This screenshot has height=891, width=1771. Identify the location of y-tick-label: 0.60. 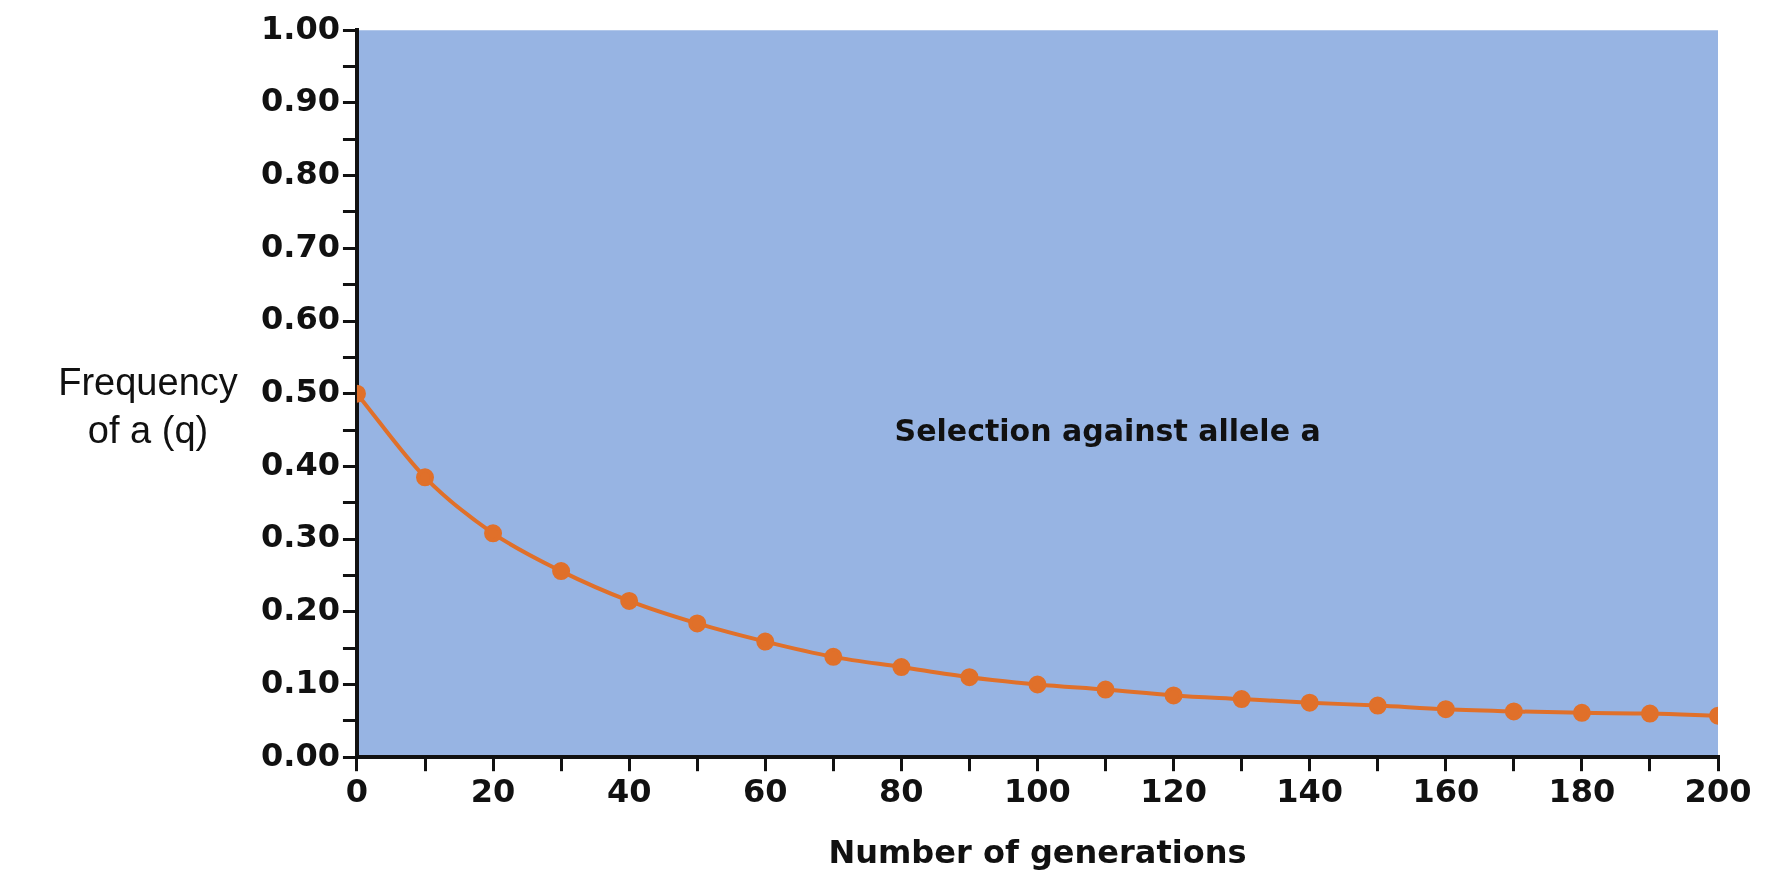
(300, 318).